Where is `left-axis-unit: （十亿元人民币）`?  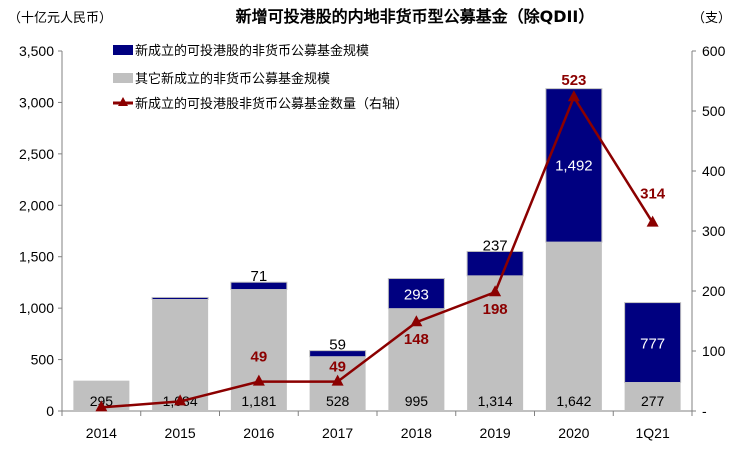 left-axis-unit: （十亿元人民币） is located at coordinates (60, 18).